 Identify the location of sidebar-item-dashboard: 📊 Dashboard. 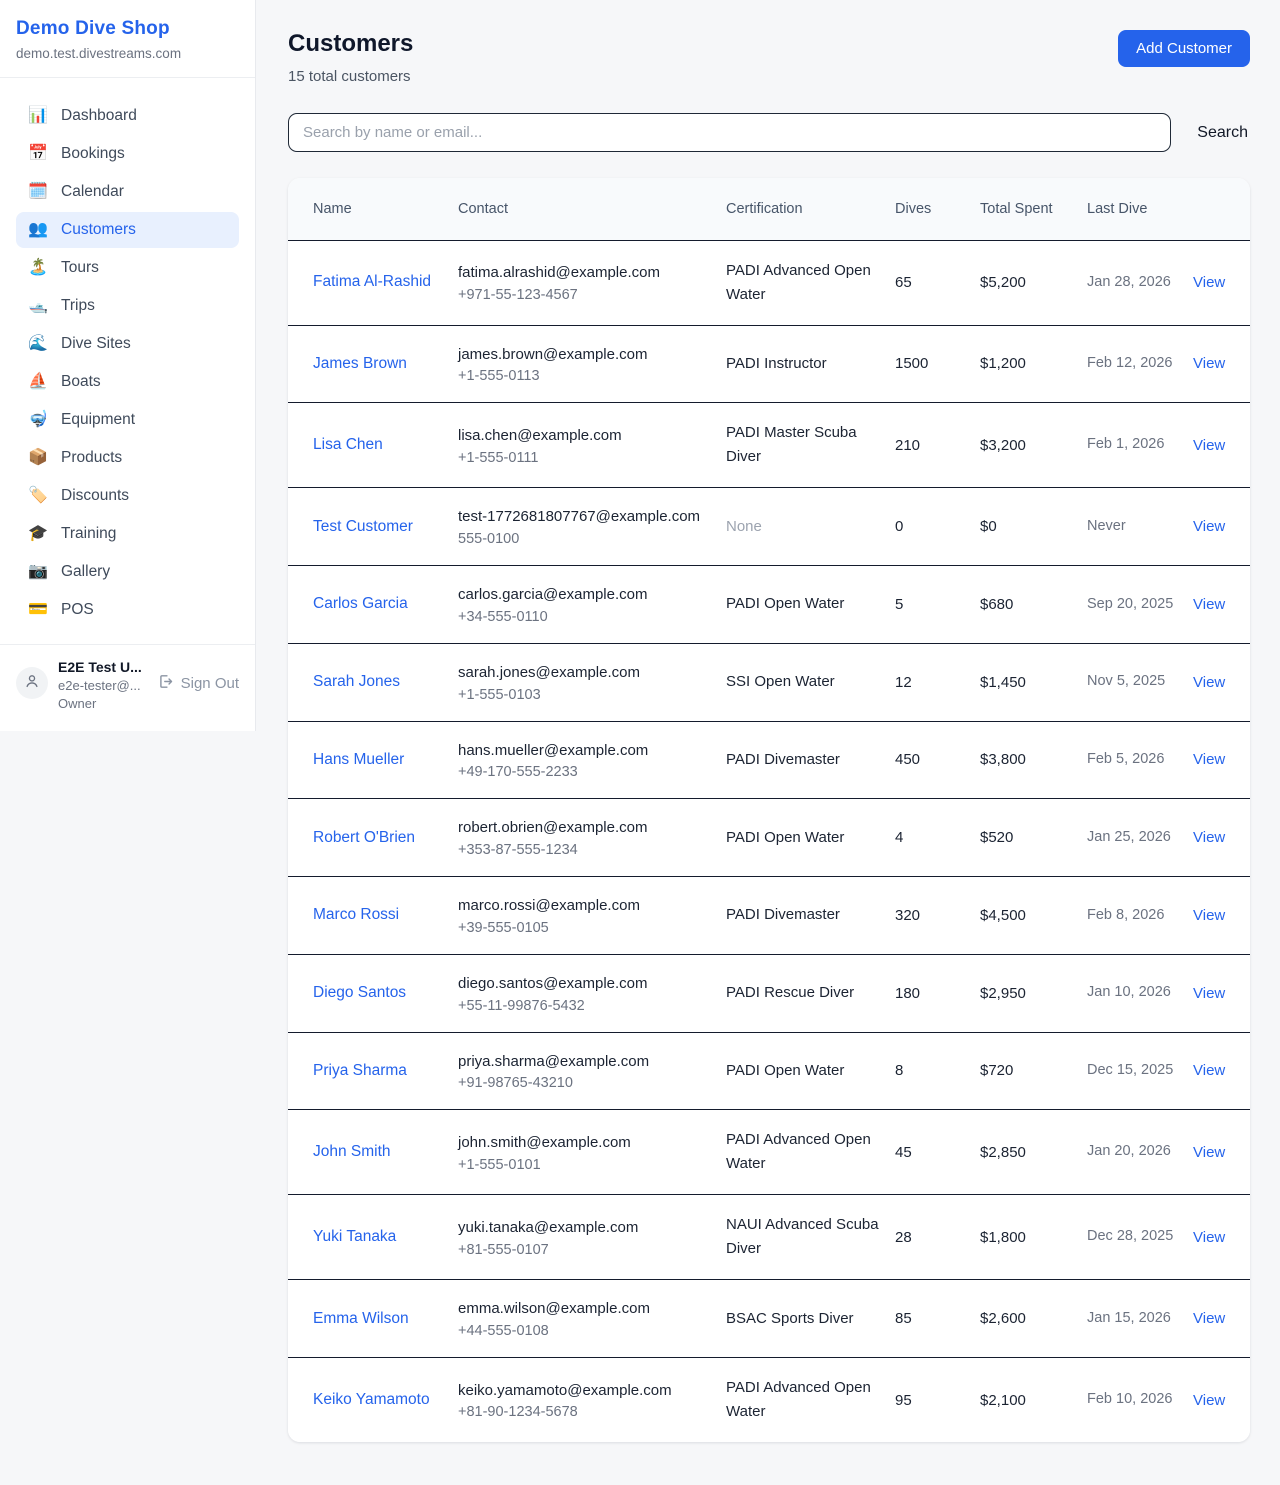
(127, 116).